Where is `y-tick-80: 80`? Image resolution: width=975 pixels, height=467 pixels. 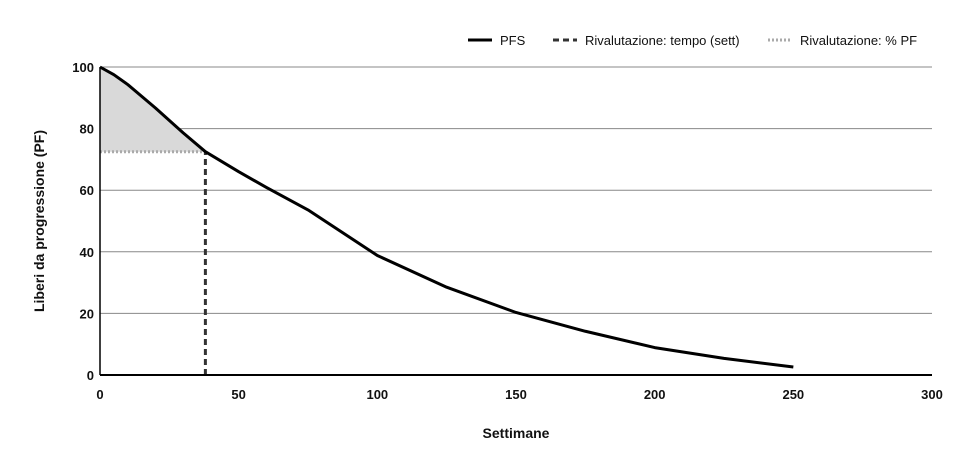
y-tick-80: 80 is located at coordinates (87, 129).